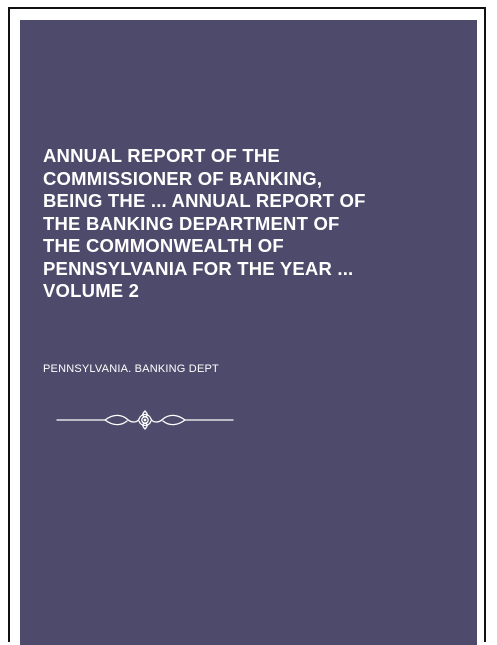  Describe the element at coordinates (183, 178) in the screenshot. I see `title-line-2: COMMISSIONER OF BANKING,` at that location.